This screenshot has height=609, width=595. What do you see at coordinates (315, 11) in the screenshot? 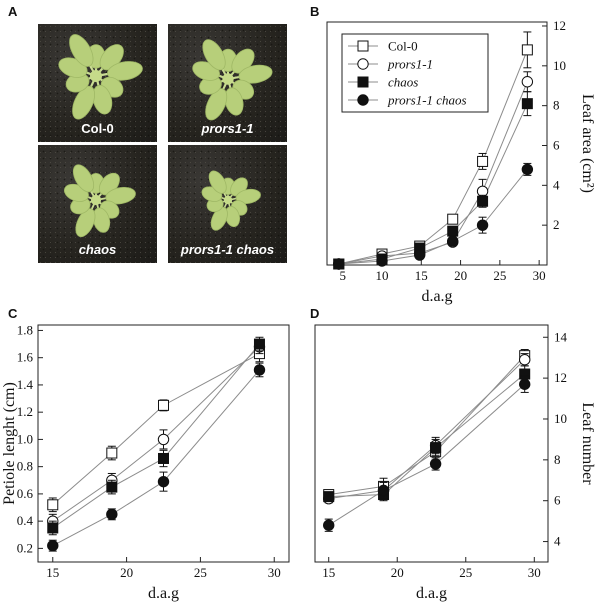
I see `panel-label-b: B` at bounding box center [315, 11].